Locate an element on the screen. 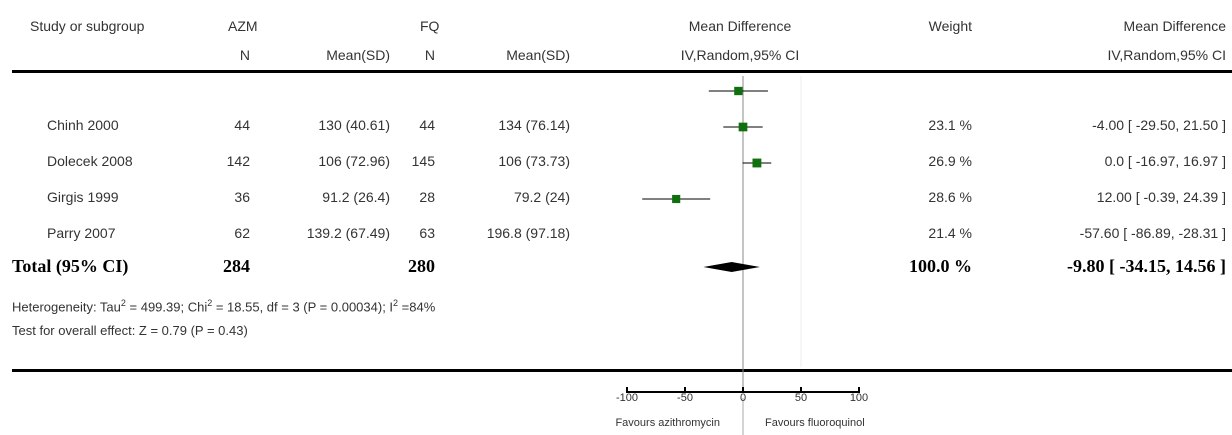 The image size is (1232, 435). row-n1: 62 is located at coordinates (242, 233).